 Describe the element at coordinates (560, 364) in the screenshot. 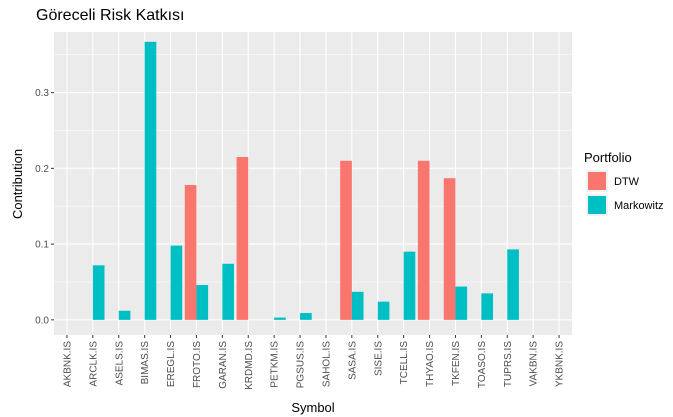

I see `x-tick-label: YKBNK.IS` at that location.